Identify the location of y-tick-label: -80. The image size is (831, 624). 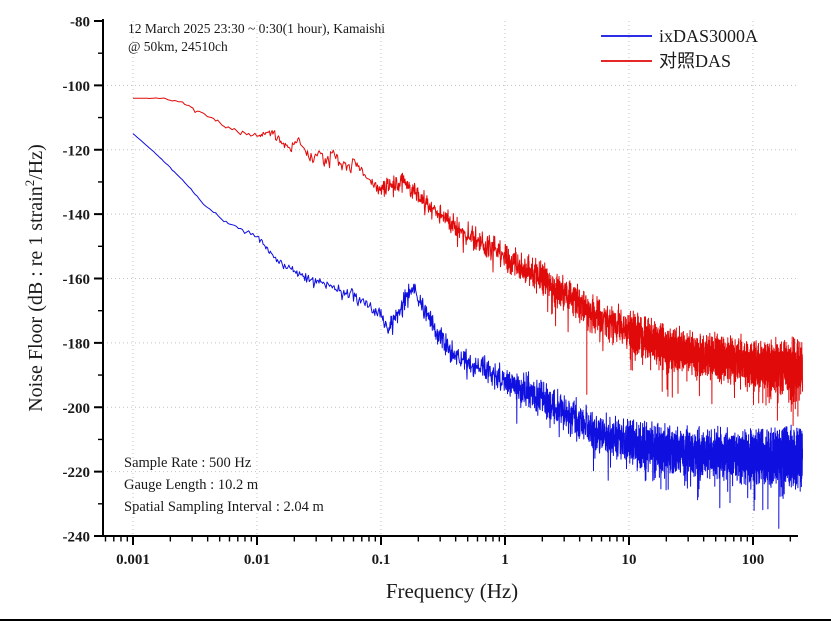
(80, 23).